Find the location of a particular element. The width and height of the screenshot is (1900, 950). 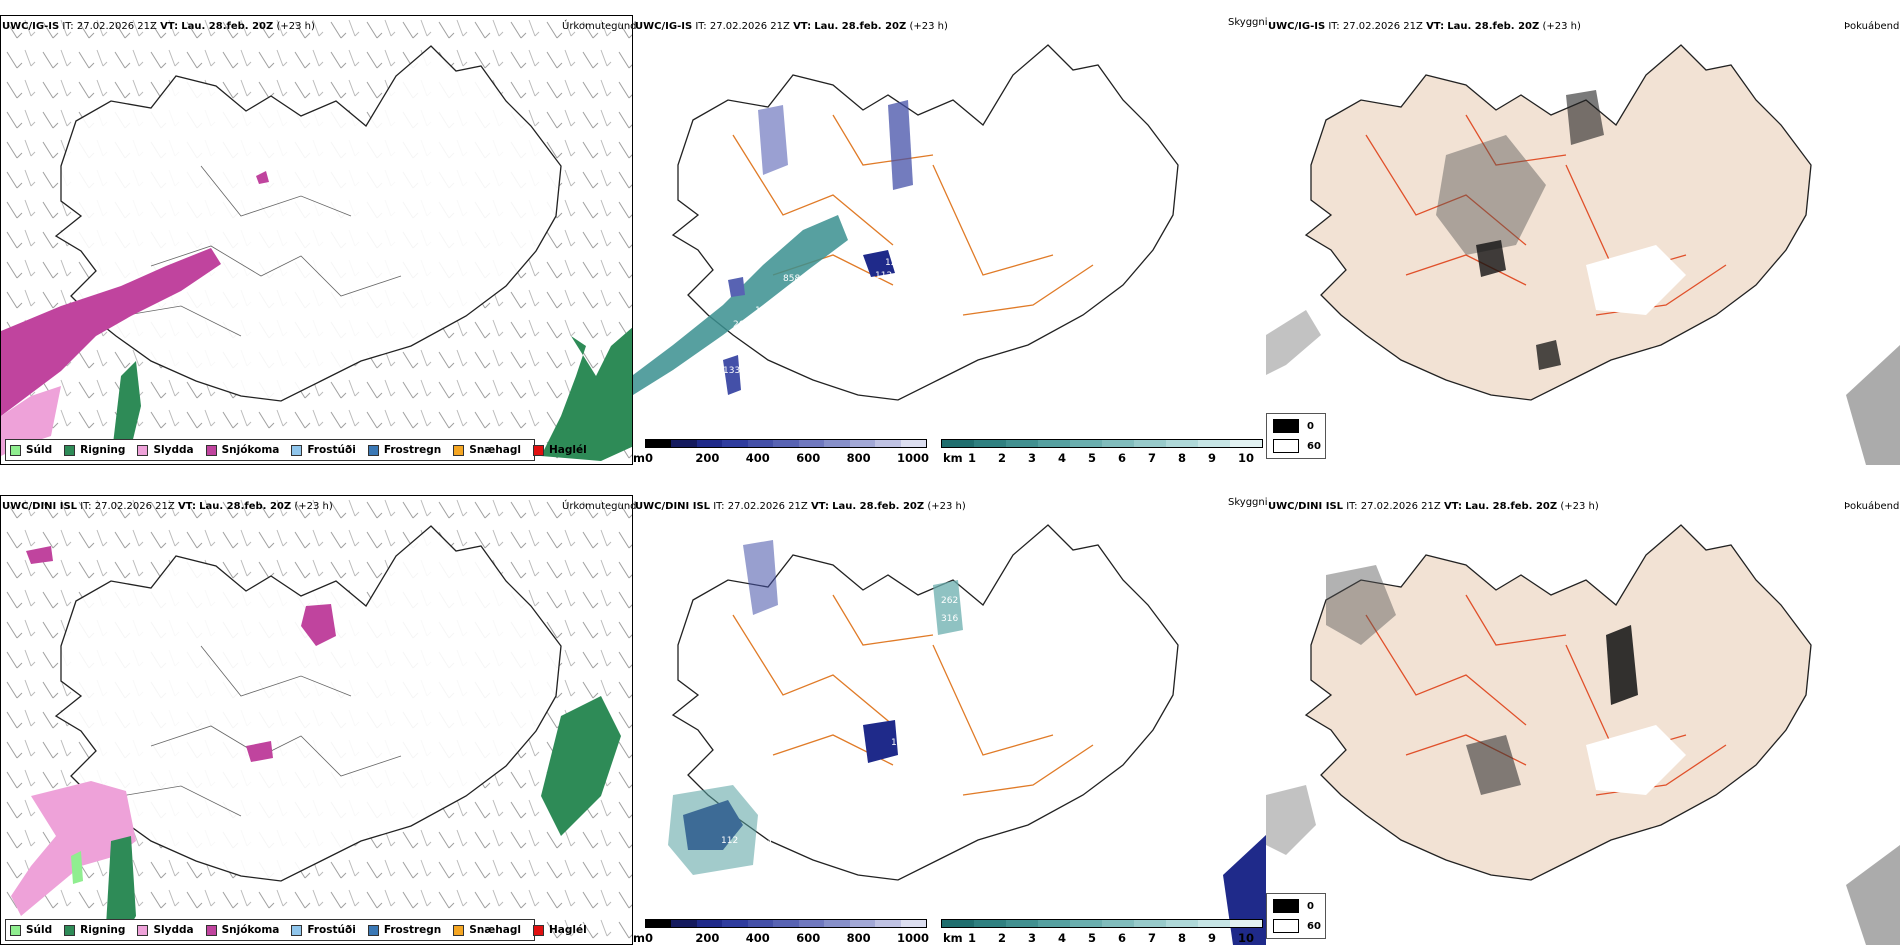

colorbar-tick: 800 is located at coordinates (858, 458).